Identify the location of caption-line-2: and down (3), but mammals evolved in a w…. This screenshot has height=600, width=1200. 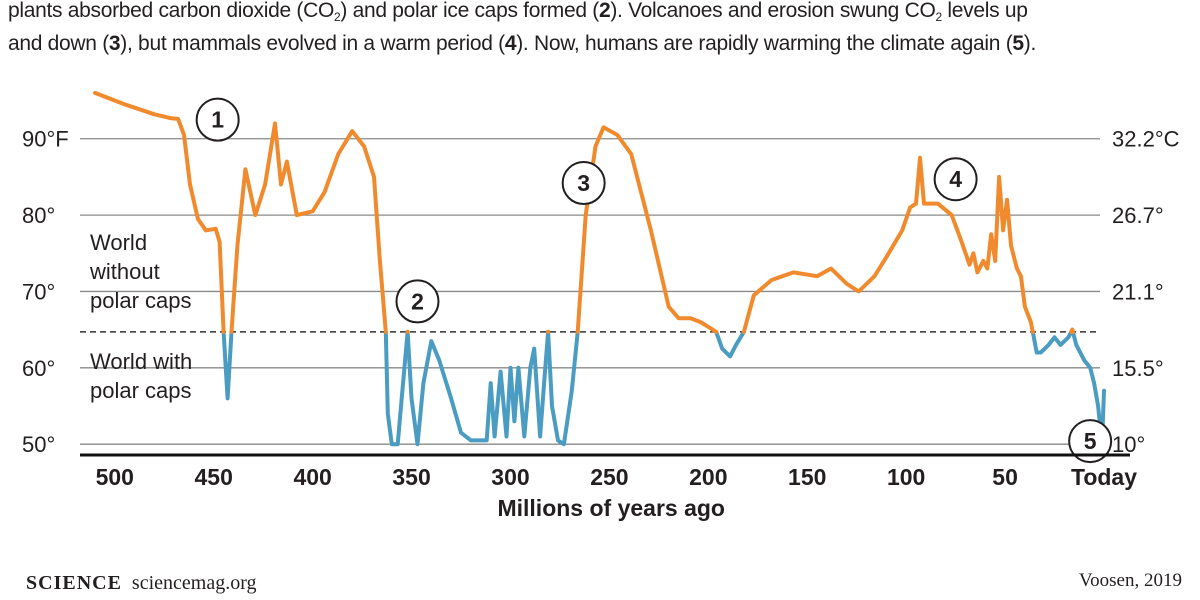
(603, 43).